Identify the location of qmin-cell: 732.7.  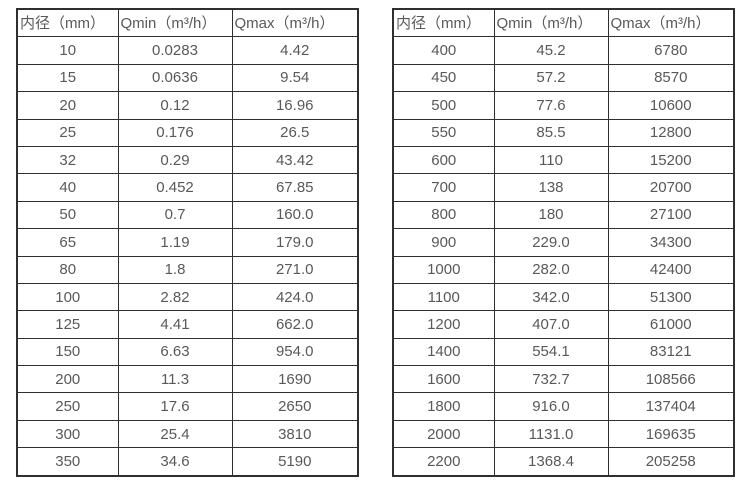
(551, 379).